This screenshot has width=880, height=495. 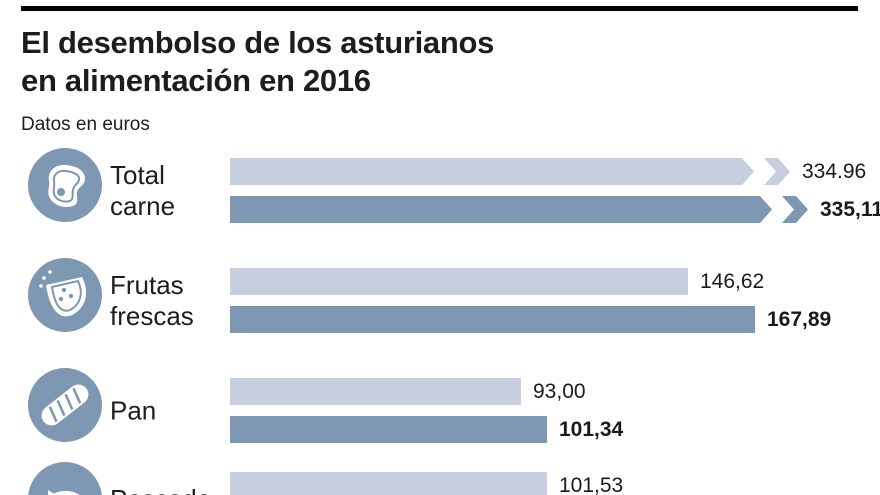 I want to click on category-label: Frutas frescas, so click(x=152, y=300).